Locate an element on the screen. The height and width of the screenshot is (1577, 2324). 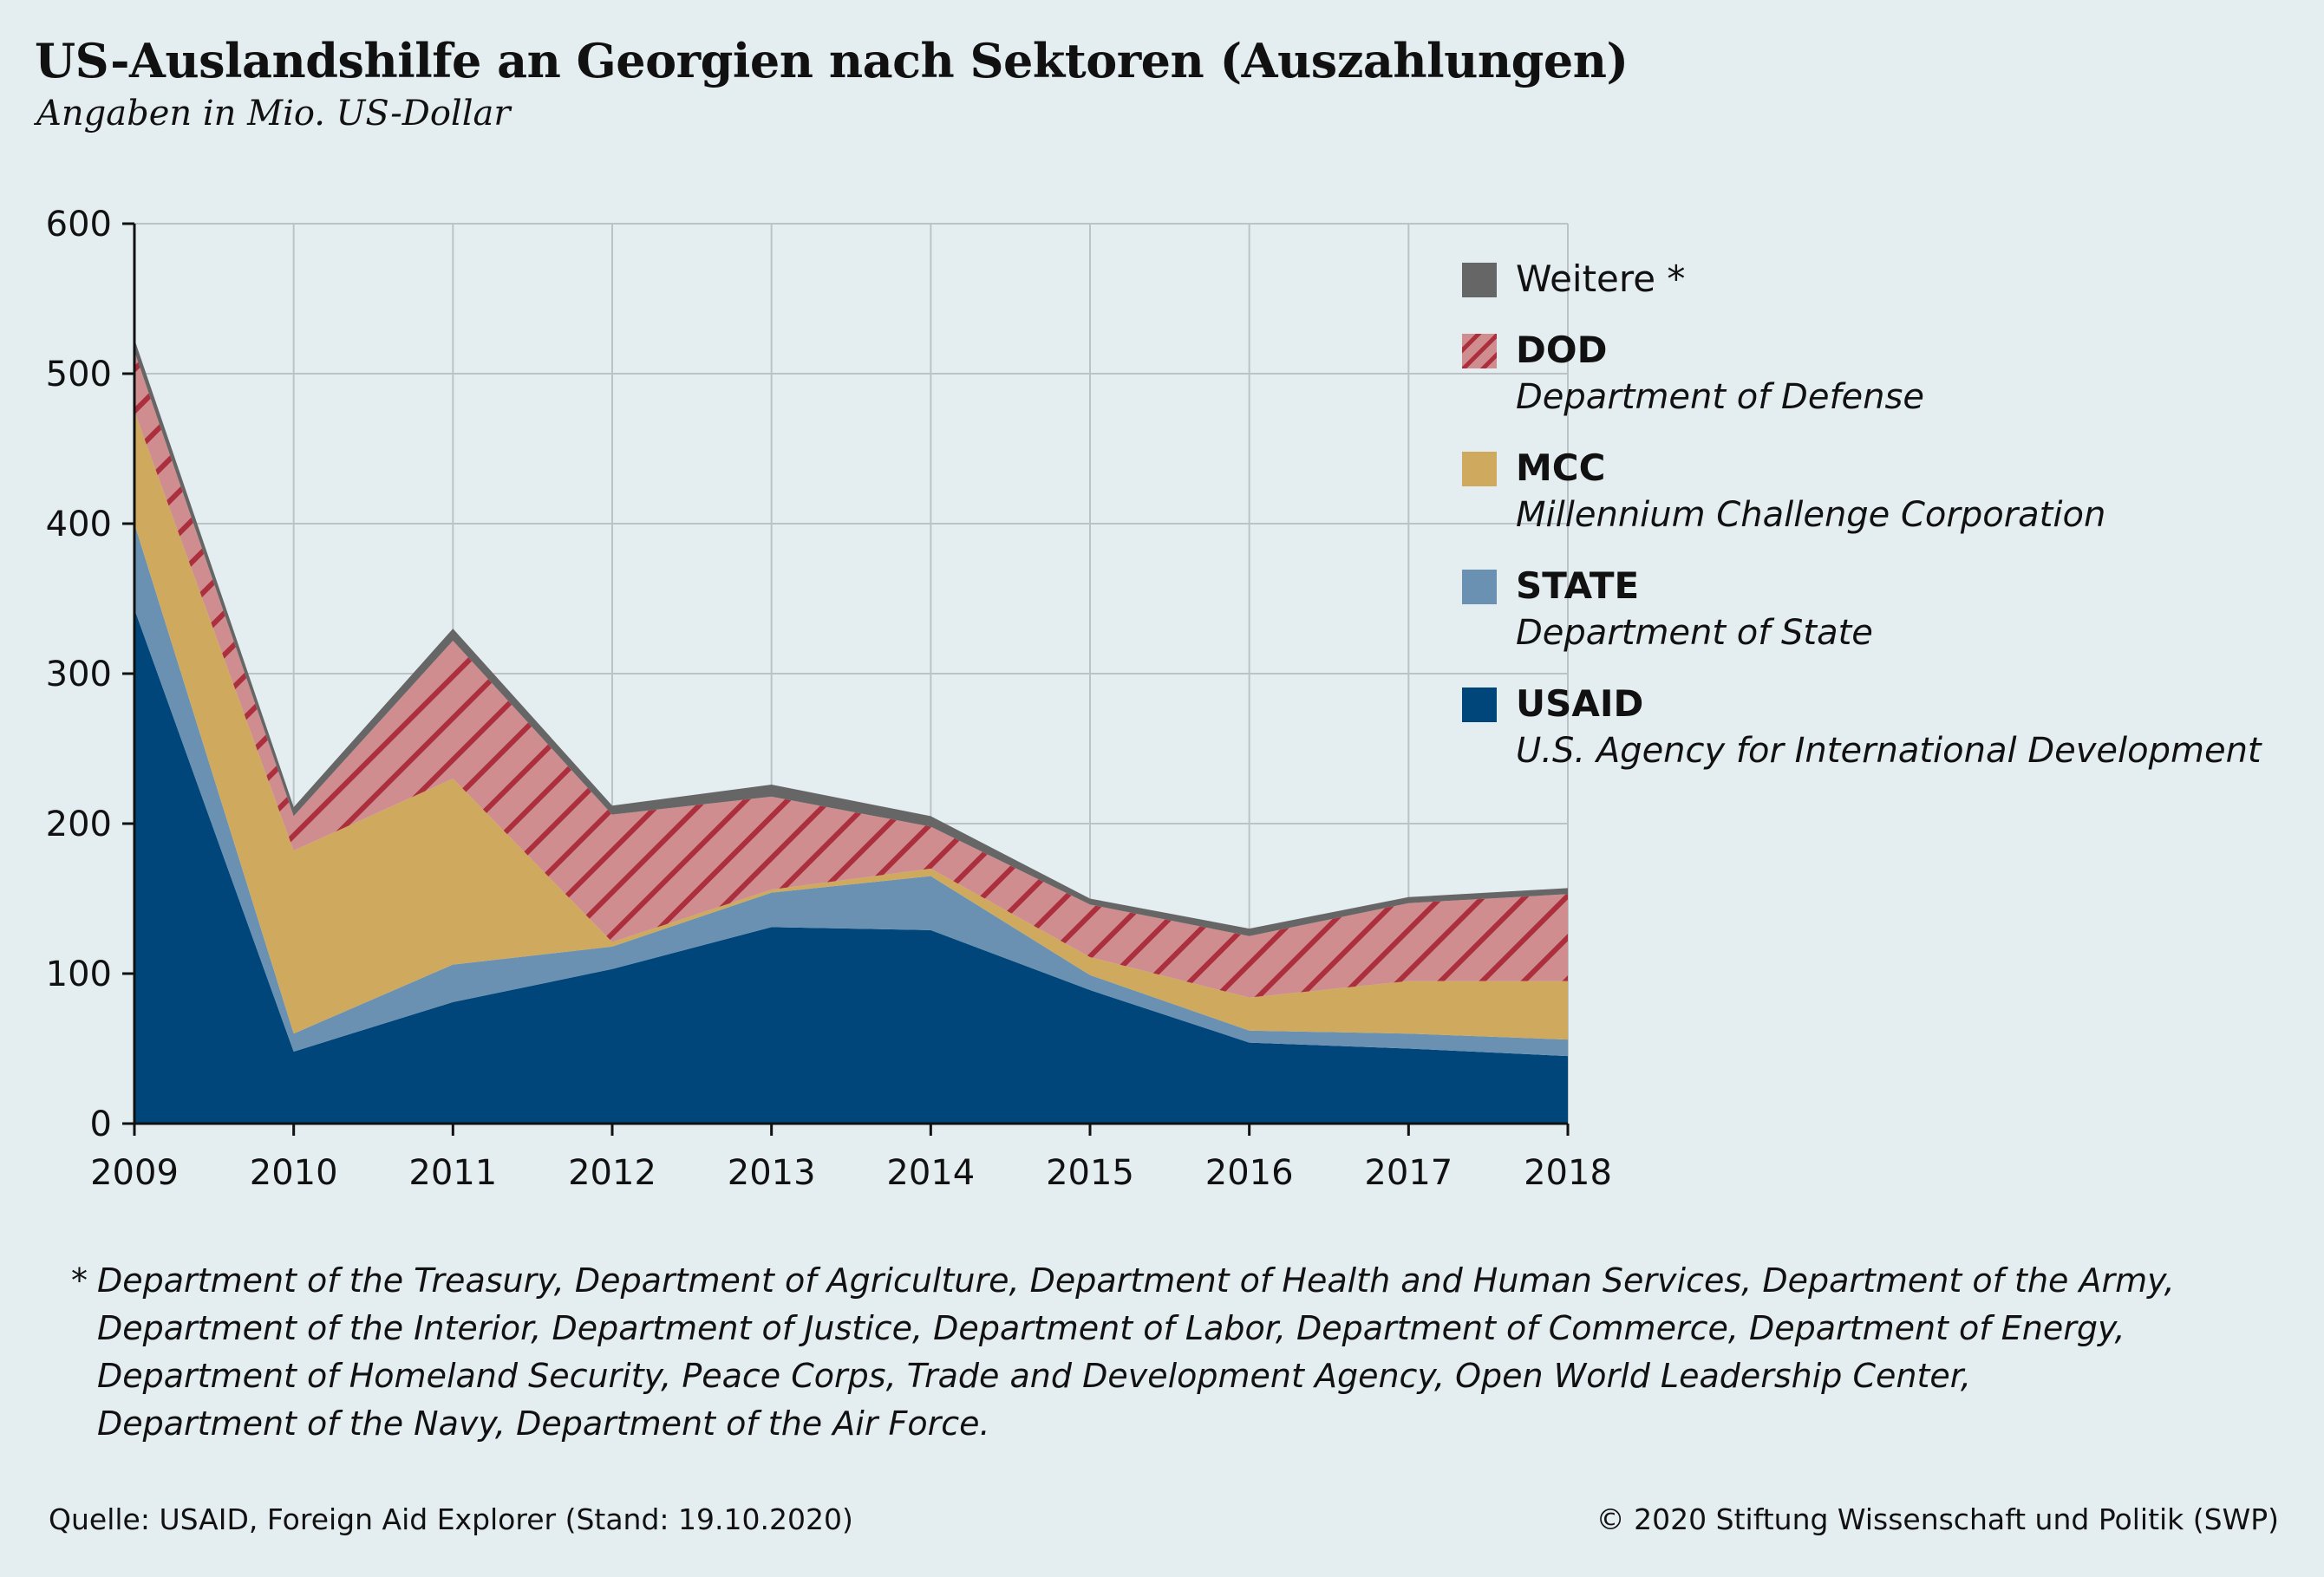
x-tick-label: 2010 is located at coordinates (294, 1173).